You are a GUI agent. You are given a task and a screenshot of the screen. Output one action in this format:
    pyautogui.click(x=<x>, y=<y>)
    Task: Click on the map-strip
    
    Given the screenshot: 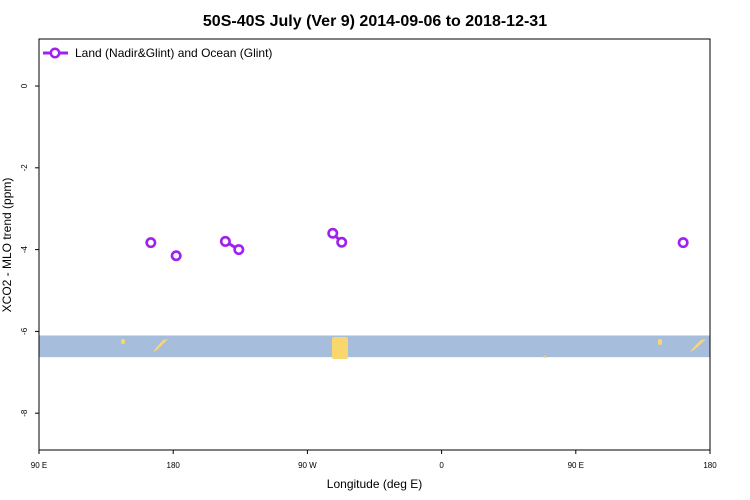 What is the action you would take?
    pyautogui.click(x=374, y=347)
    